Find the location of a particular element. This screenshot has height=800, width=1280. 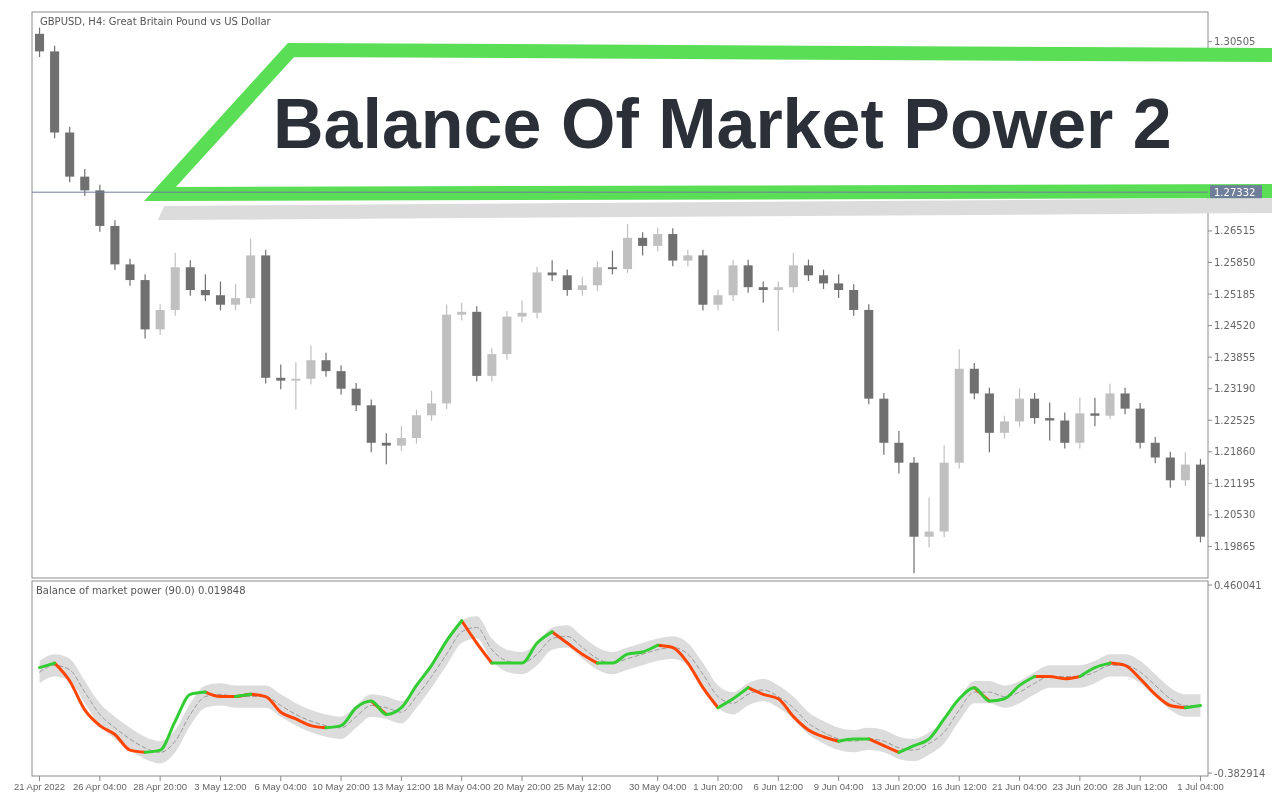

y-tick-label: 1.19865 is located at coordinates (1235, 546).